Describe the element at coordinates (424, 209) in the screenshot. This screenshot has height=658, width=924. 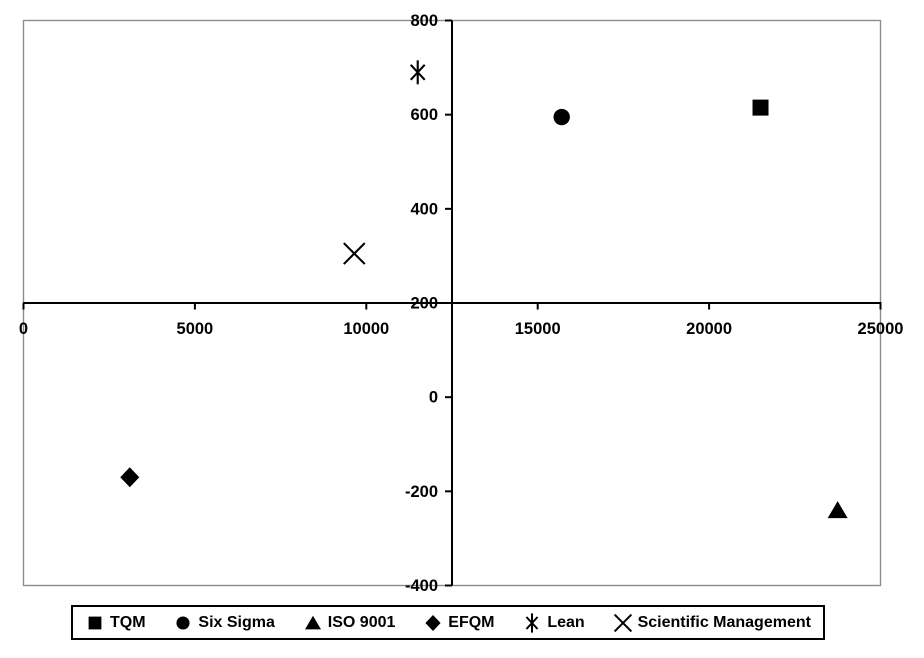
I see `y-tick-label-400: 400` at that location.